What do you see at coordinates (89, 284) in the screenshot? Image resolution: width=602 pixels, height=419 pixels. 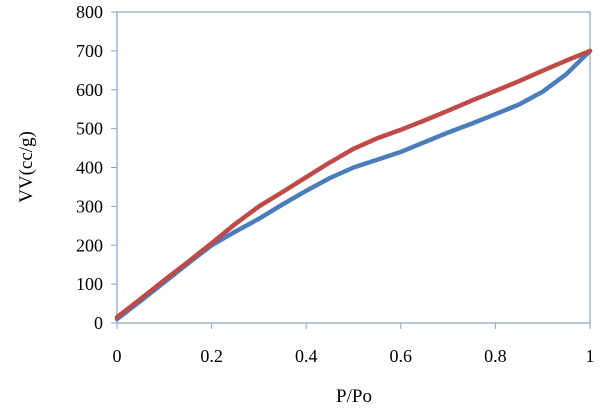 I see `y-tick-label: 100` at bounding box center [89, 284].